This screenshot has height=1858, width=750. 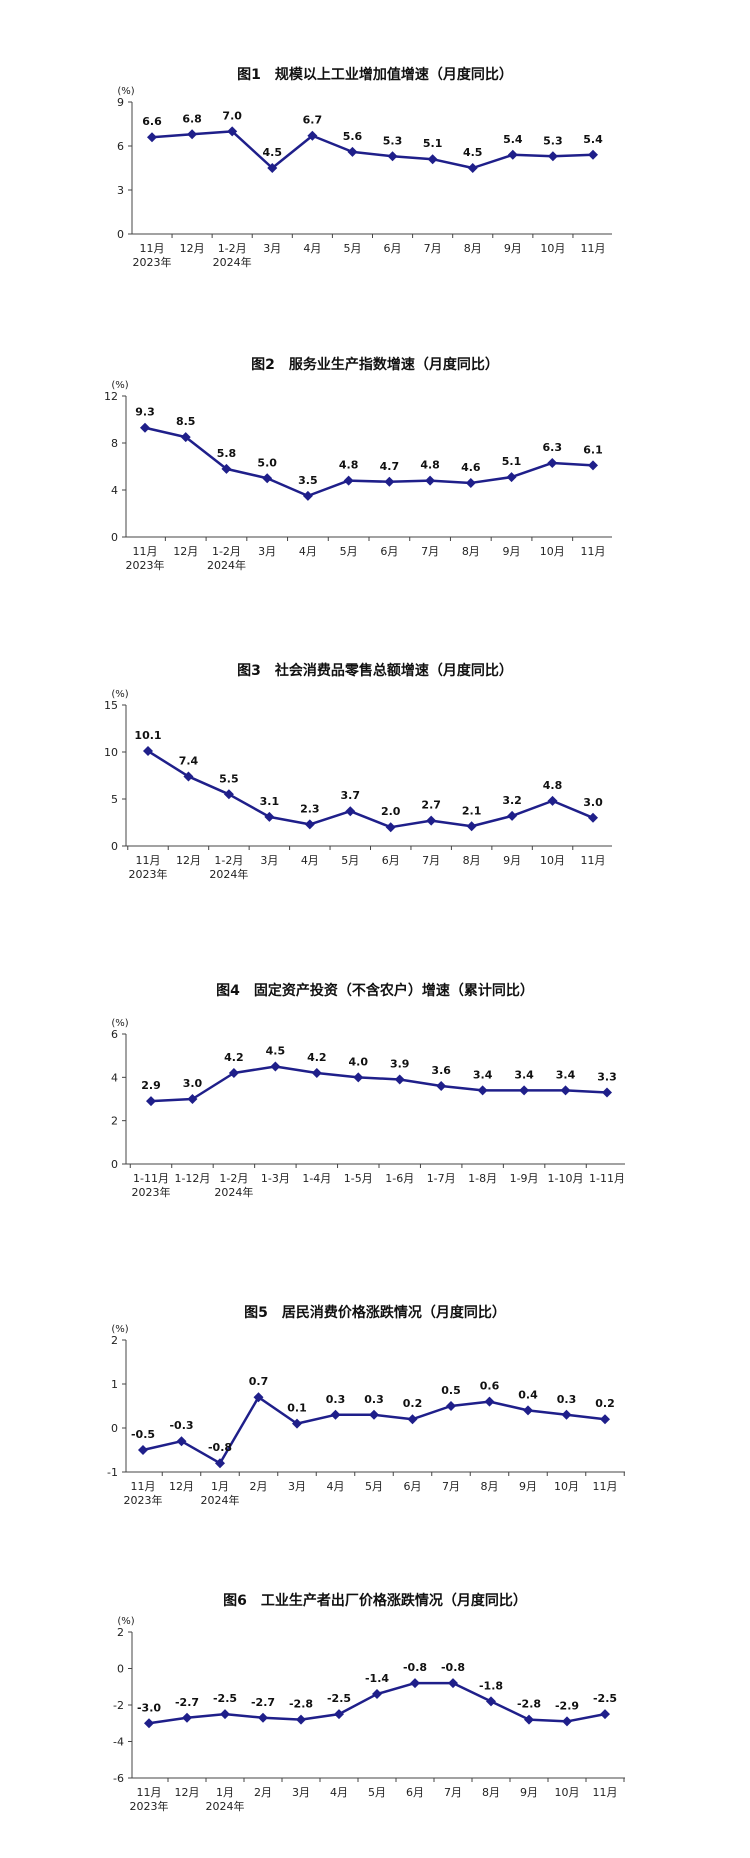 I want to click on chart-2-title: 图2 服务业生产指数增速（月度同比）, so click(x=375, y=365).